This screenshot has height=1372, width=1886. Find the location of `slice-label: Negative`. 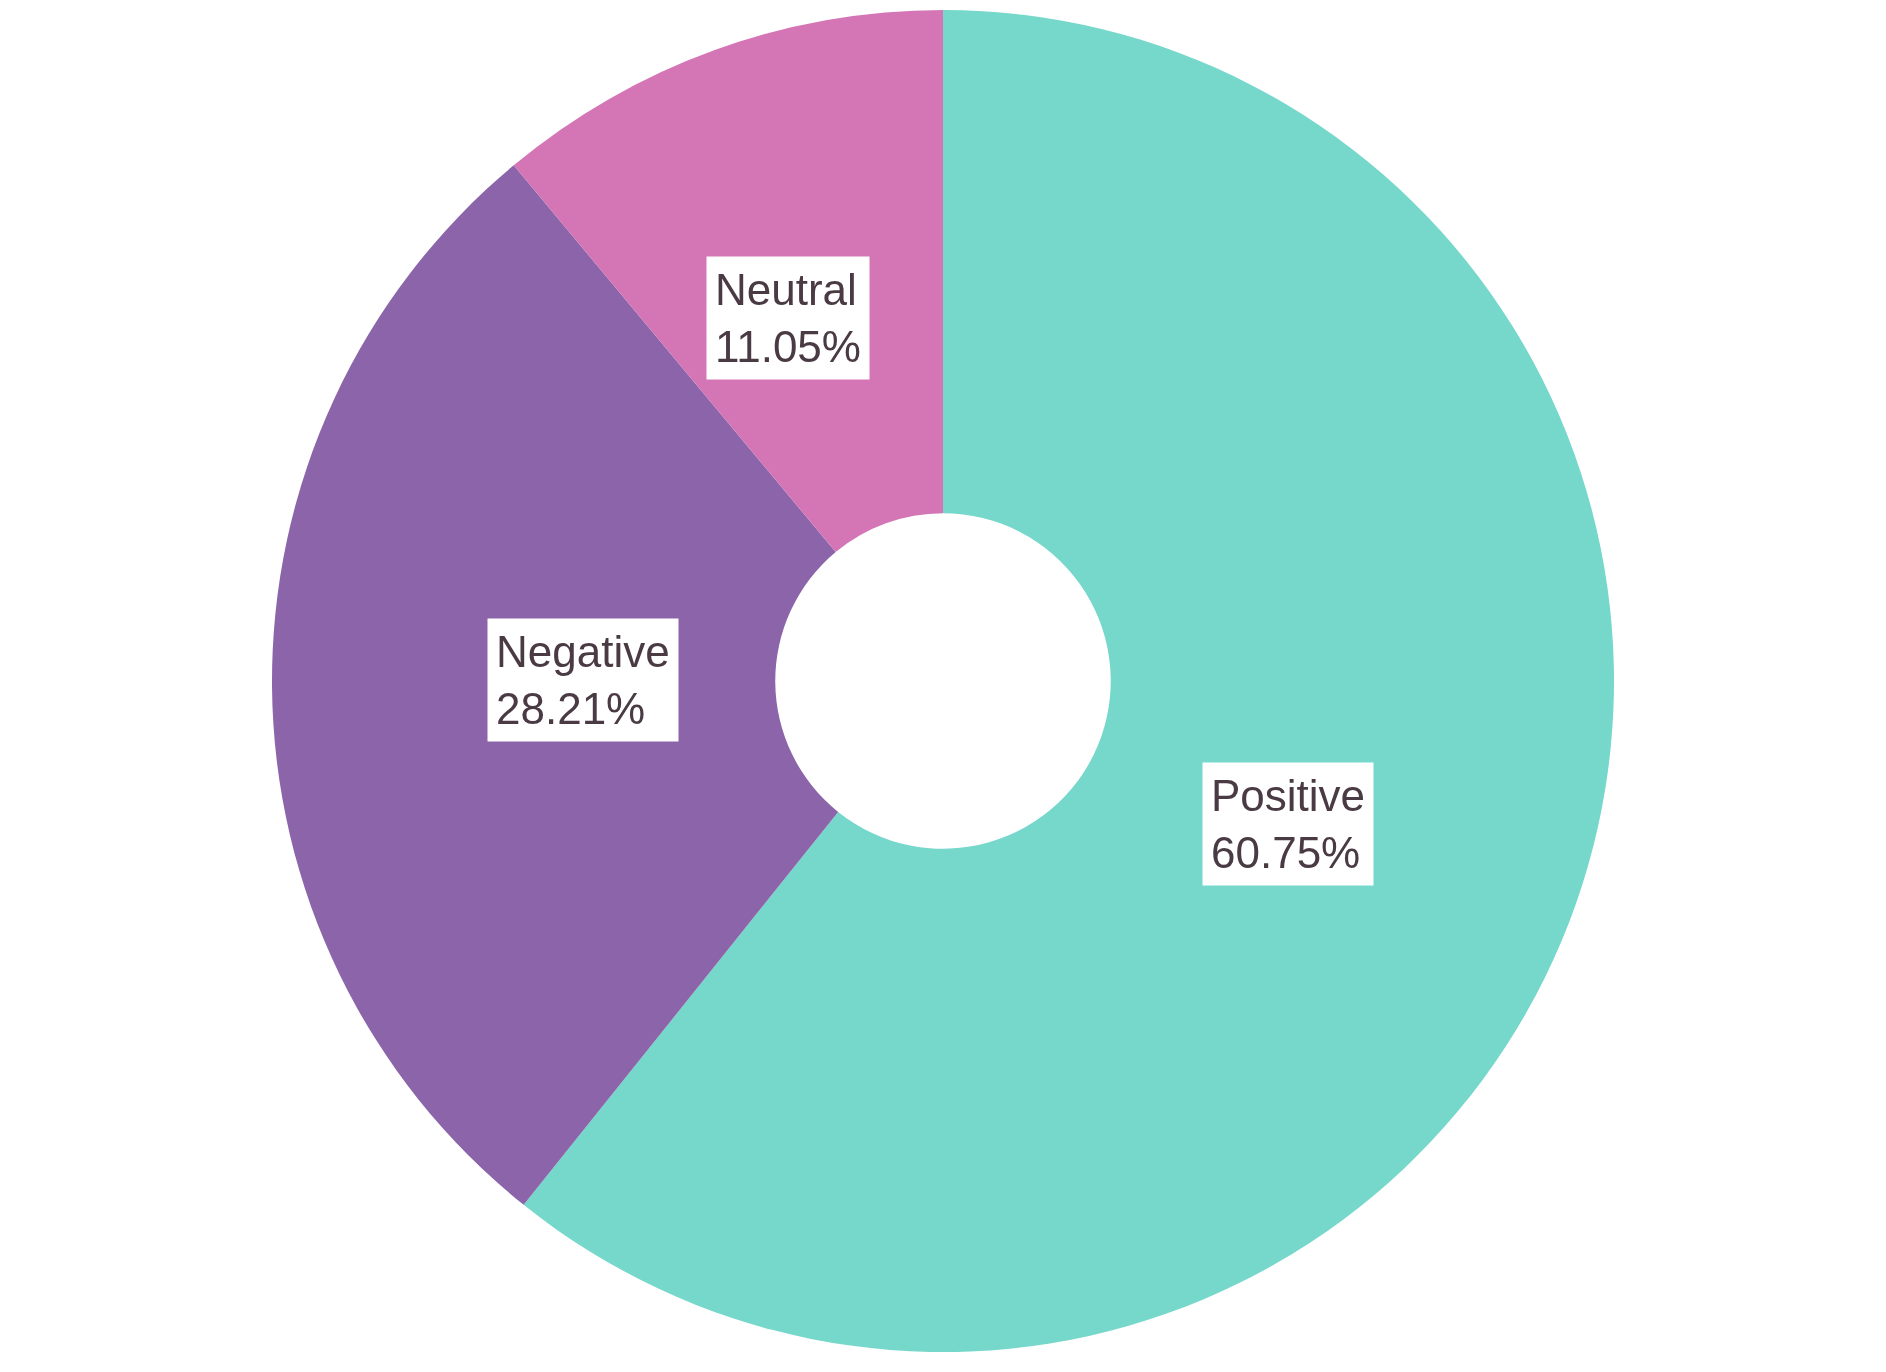

slice-label: Negative is located at coordinates (583, 651).